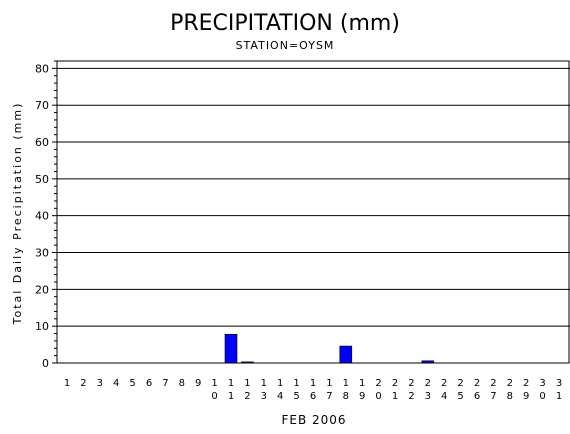  What do you see at coordinates (17, 214) in the screenshot?
I see `y-axis-label: Total Daily Precipitation (mm)` at bounding box center [17, 214].